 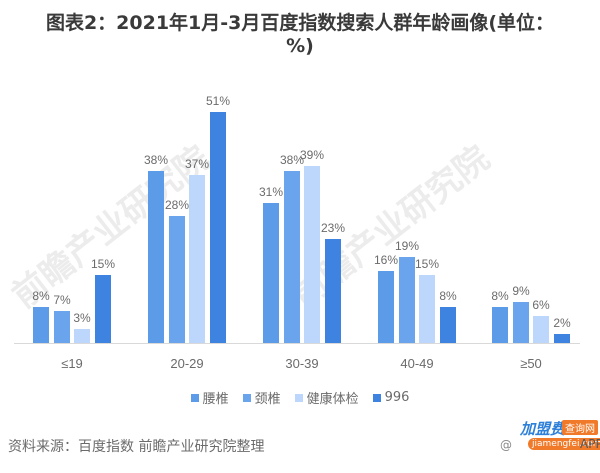 I want to click on data-label: 19%, so click(x=407, y=246).